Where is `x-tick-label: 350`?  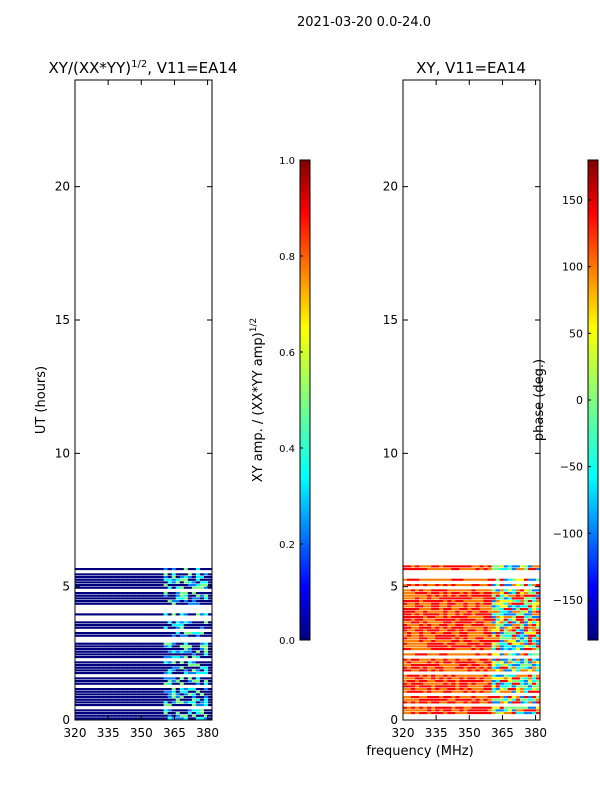
x-tick-label: 350 is located at coordinates (141, 733).